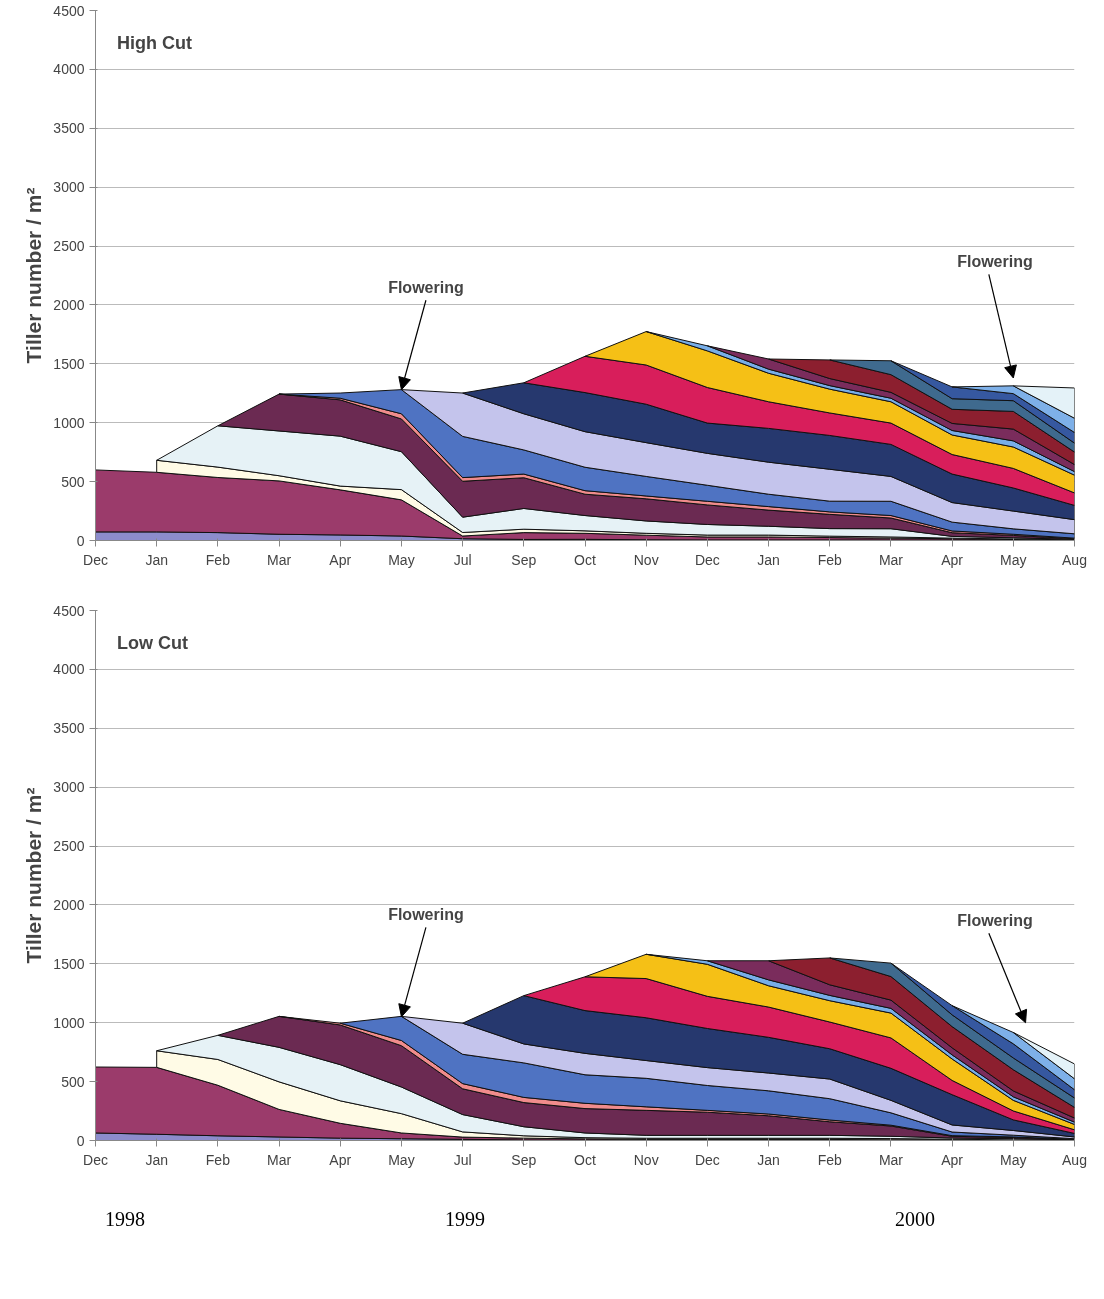 Image resolution: width=1104 pixels, height=1299 pixels. I want to click on text: 1998, so click(125, 1219).